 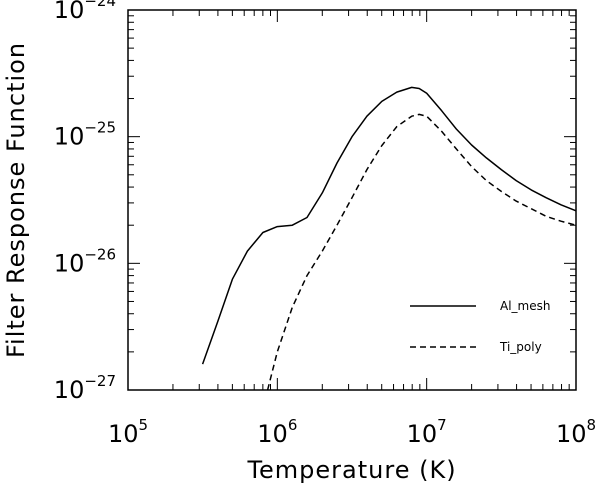 What do you see at coordinates (520, 347) in the screenshot?
I see `legend-label: Ti_poly` at bounding box center [520, 347].